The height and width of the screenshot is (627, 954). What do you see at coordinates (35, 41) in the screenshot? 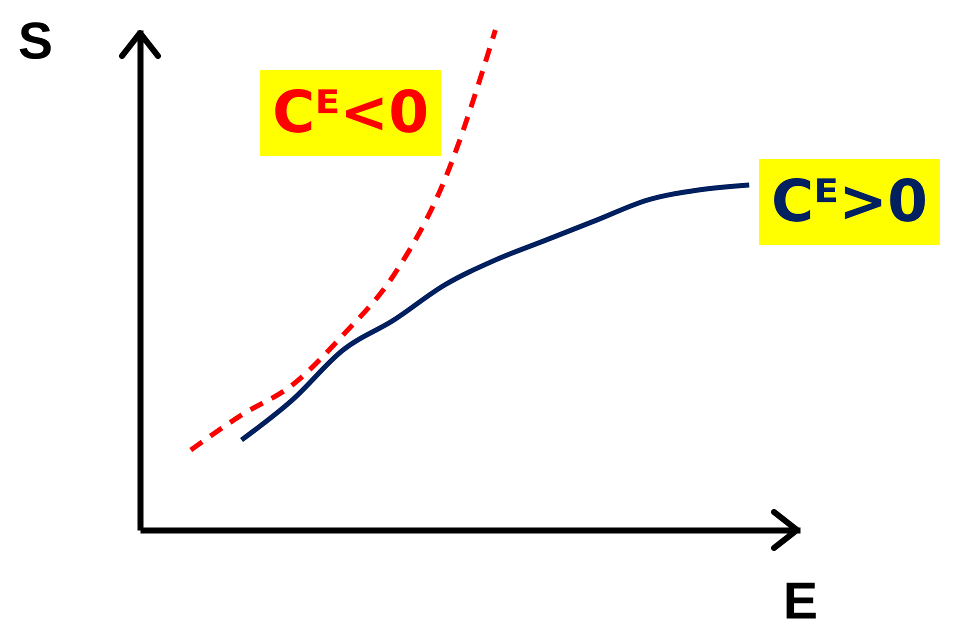
I see `y-axis-title: S` at bounding box center [35, 41].